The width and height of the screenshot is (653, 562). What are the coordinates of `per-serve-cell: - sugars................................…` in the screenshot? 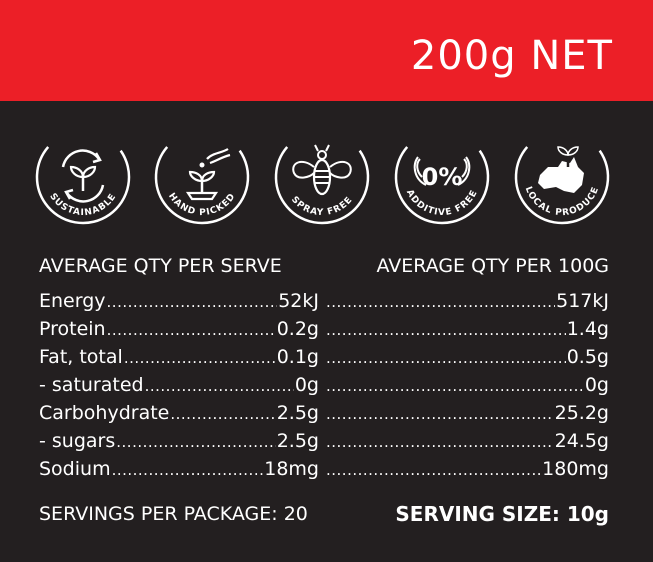 It's located at (179, 441).